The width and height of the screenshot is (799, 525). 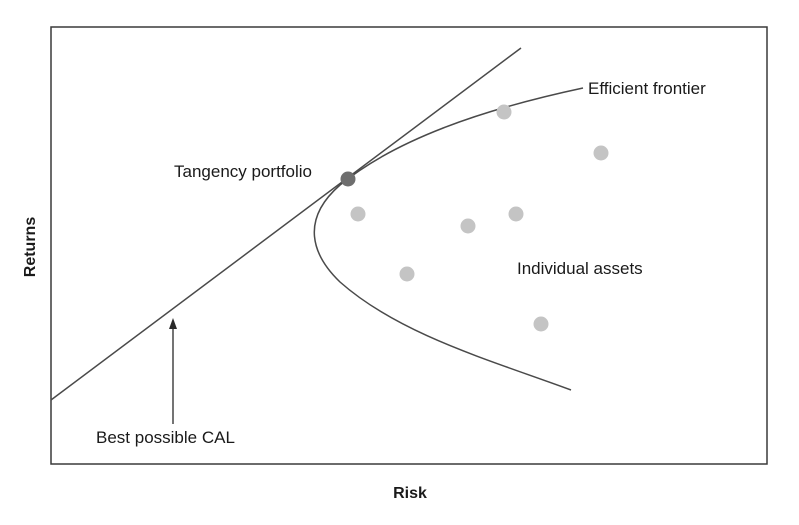 What do you see at coordinates (580, 268) in the screenshot?
I see `individual-assets-label: Individual assets` at bounding box center [580, 268].